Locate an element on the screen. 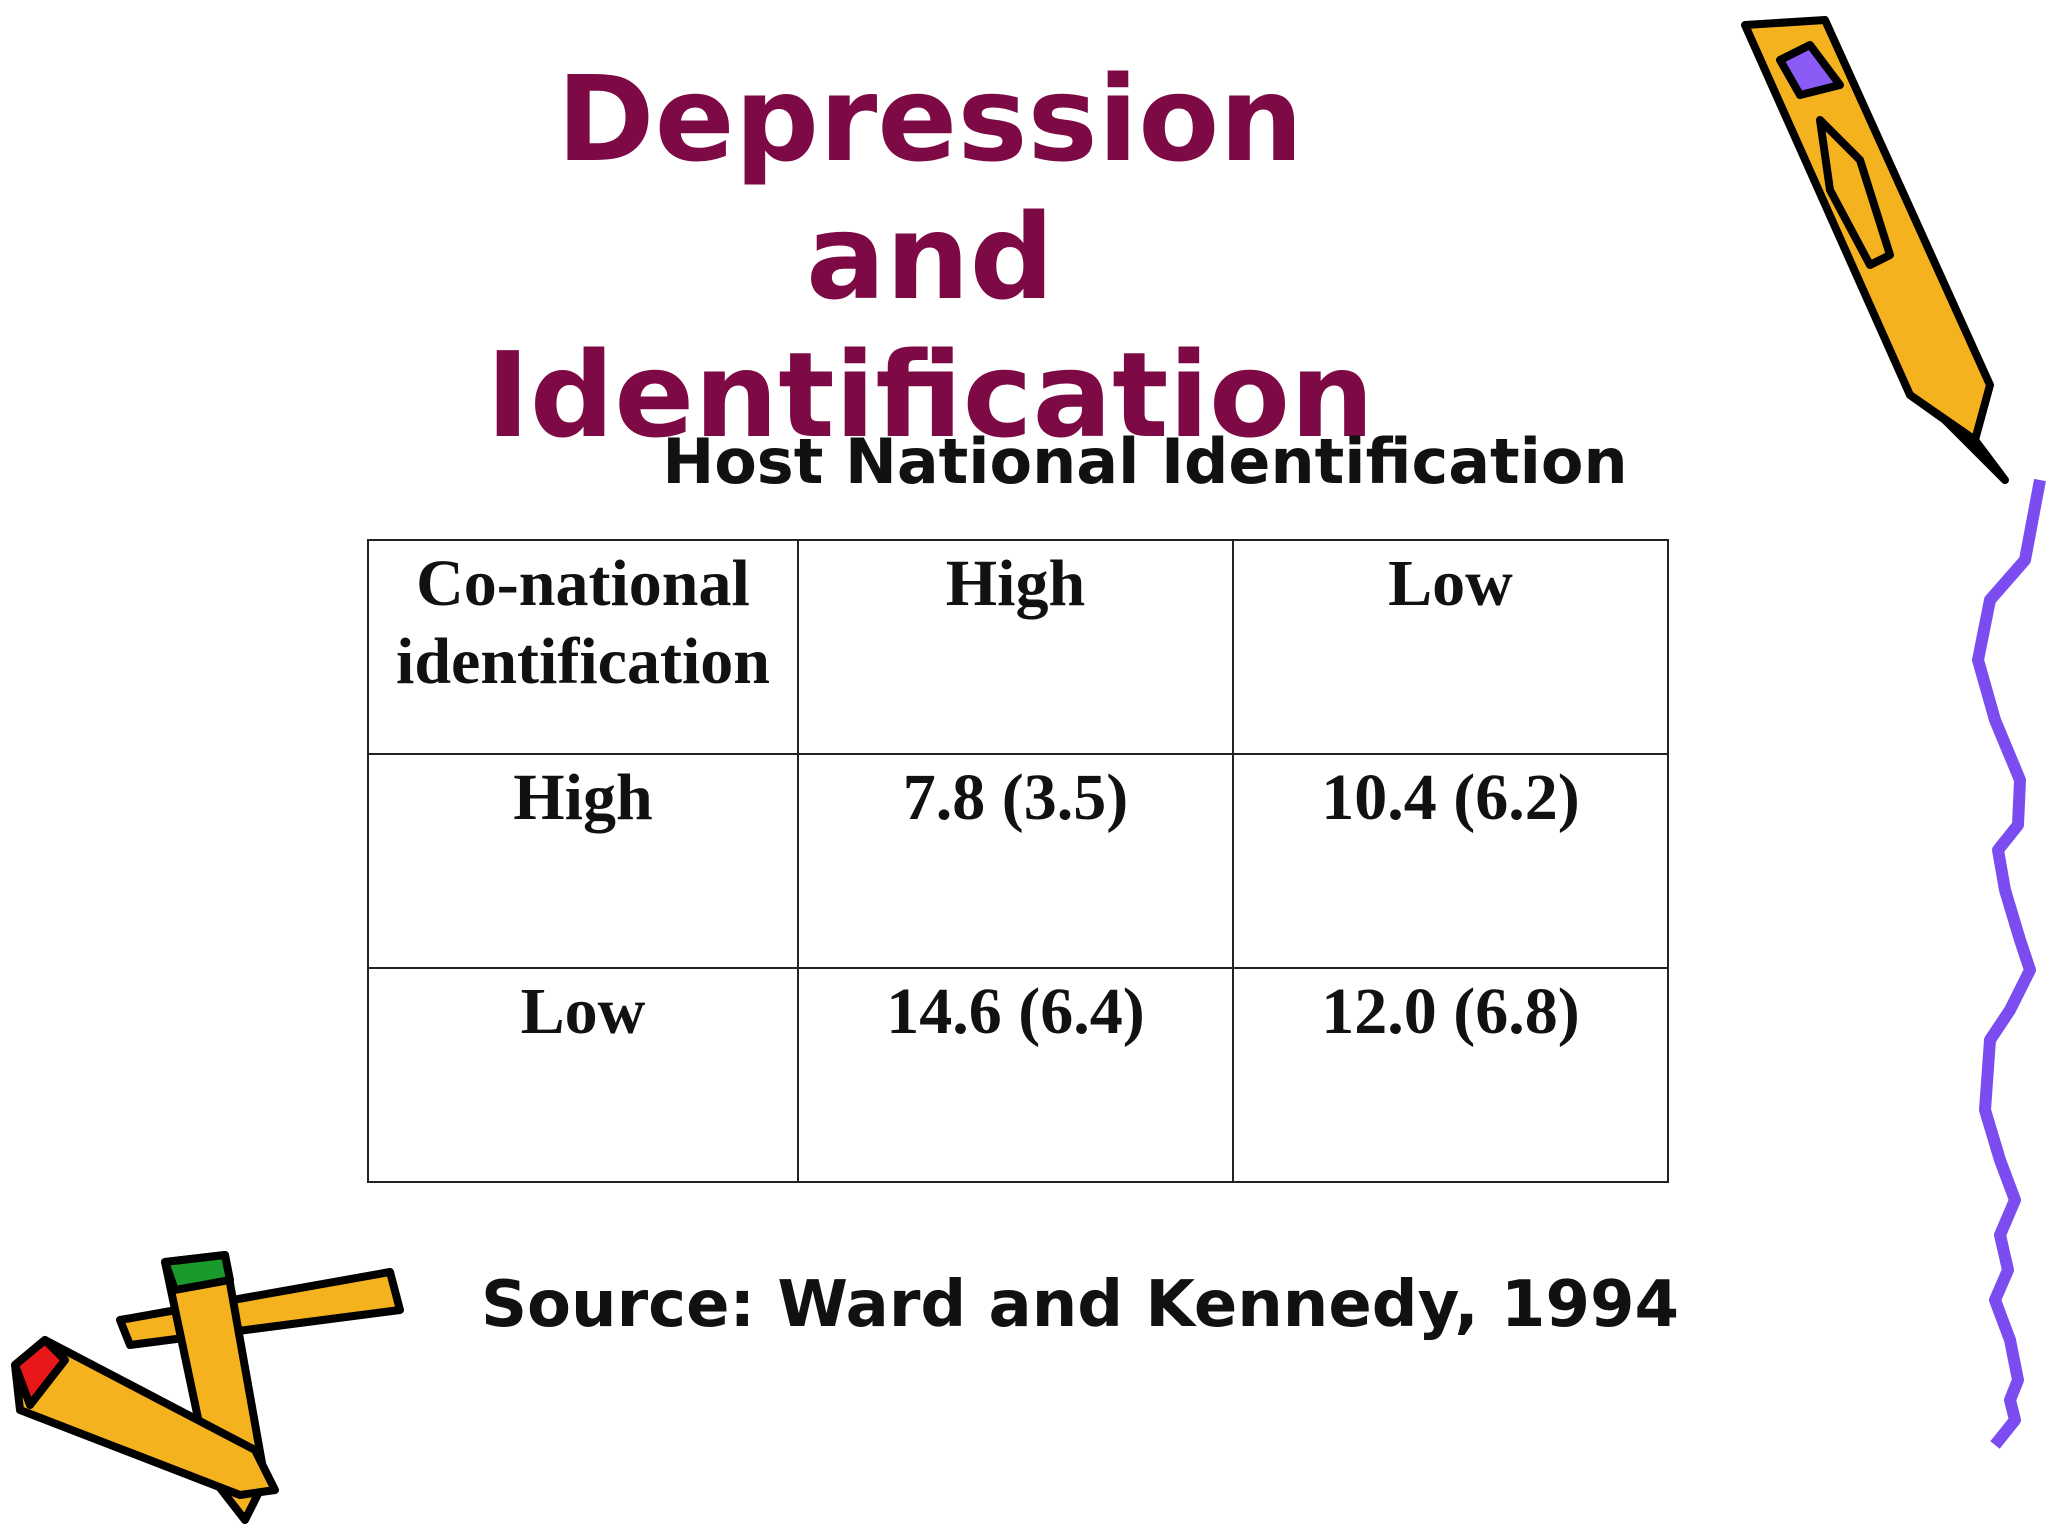 The height and width of the screenshot is (1536, 2048). header-row: Co-national identification High Low is located at coordinates (1018, 647).